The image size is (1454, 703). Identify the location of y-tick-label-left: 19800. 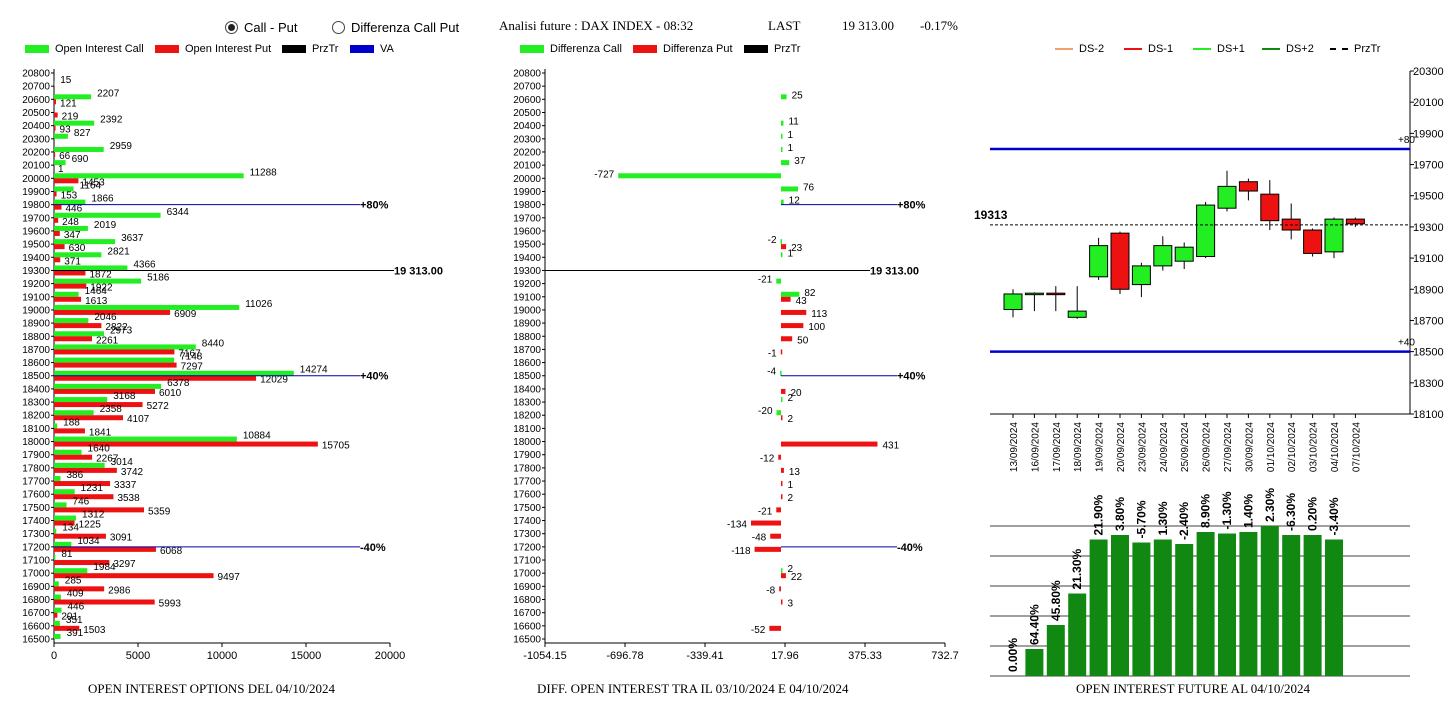
(36, 205).